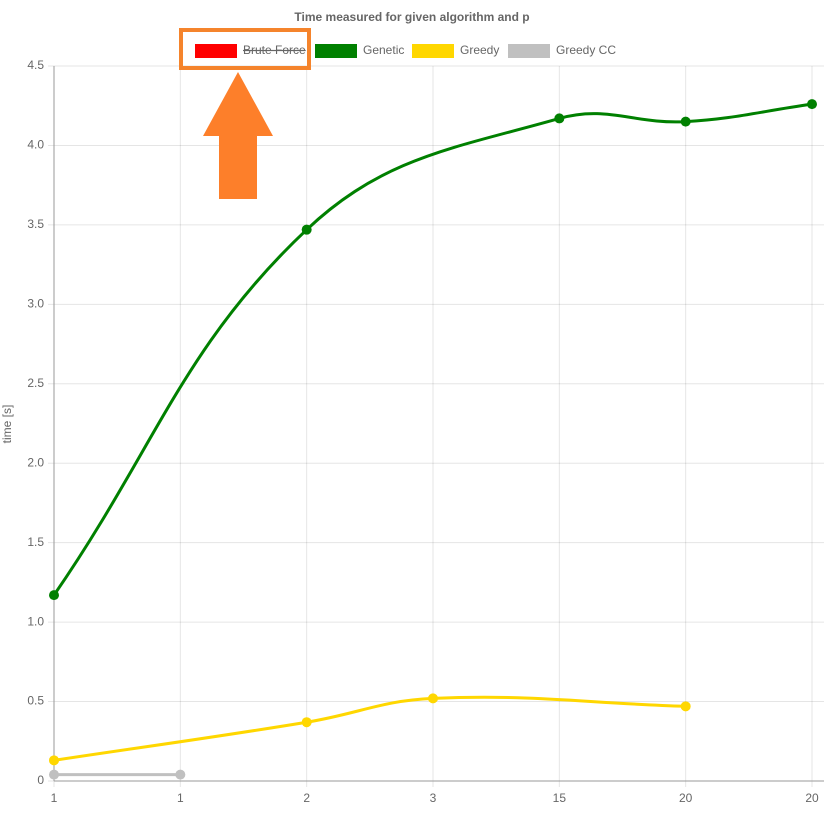 The image size is (840, 820). Describe the element at coordinates (586, 50) in the screenshot. I see `legend-label: Greedy CC` at that location.